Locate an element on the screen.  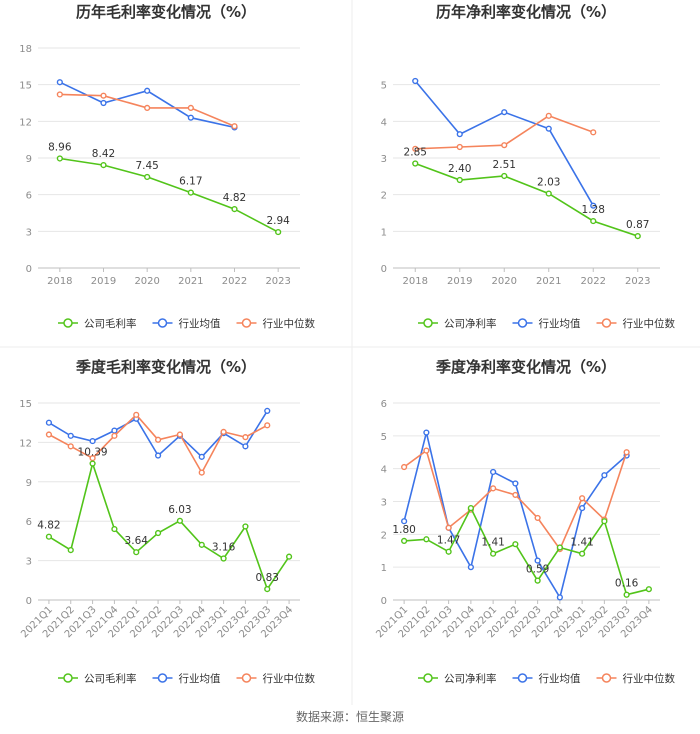
data-label: 6.03 is located at coordinates (179, 510).